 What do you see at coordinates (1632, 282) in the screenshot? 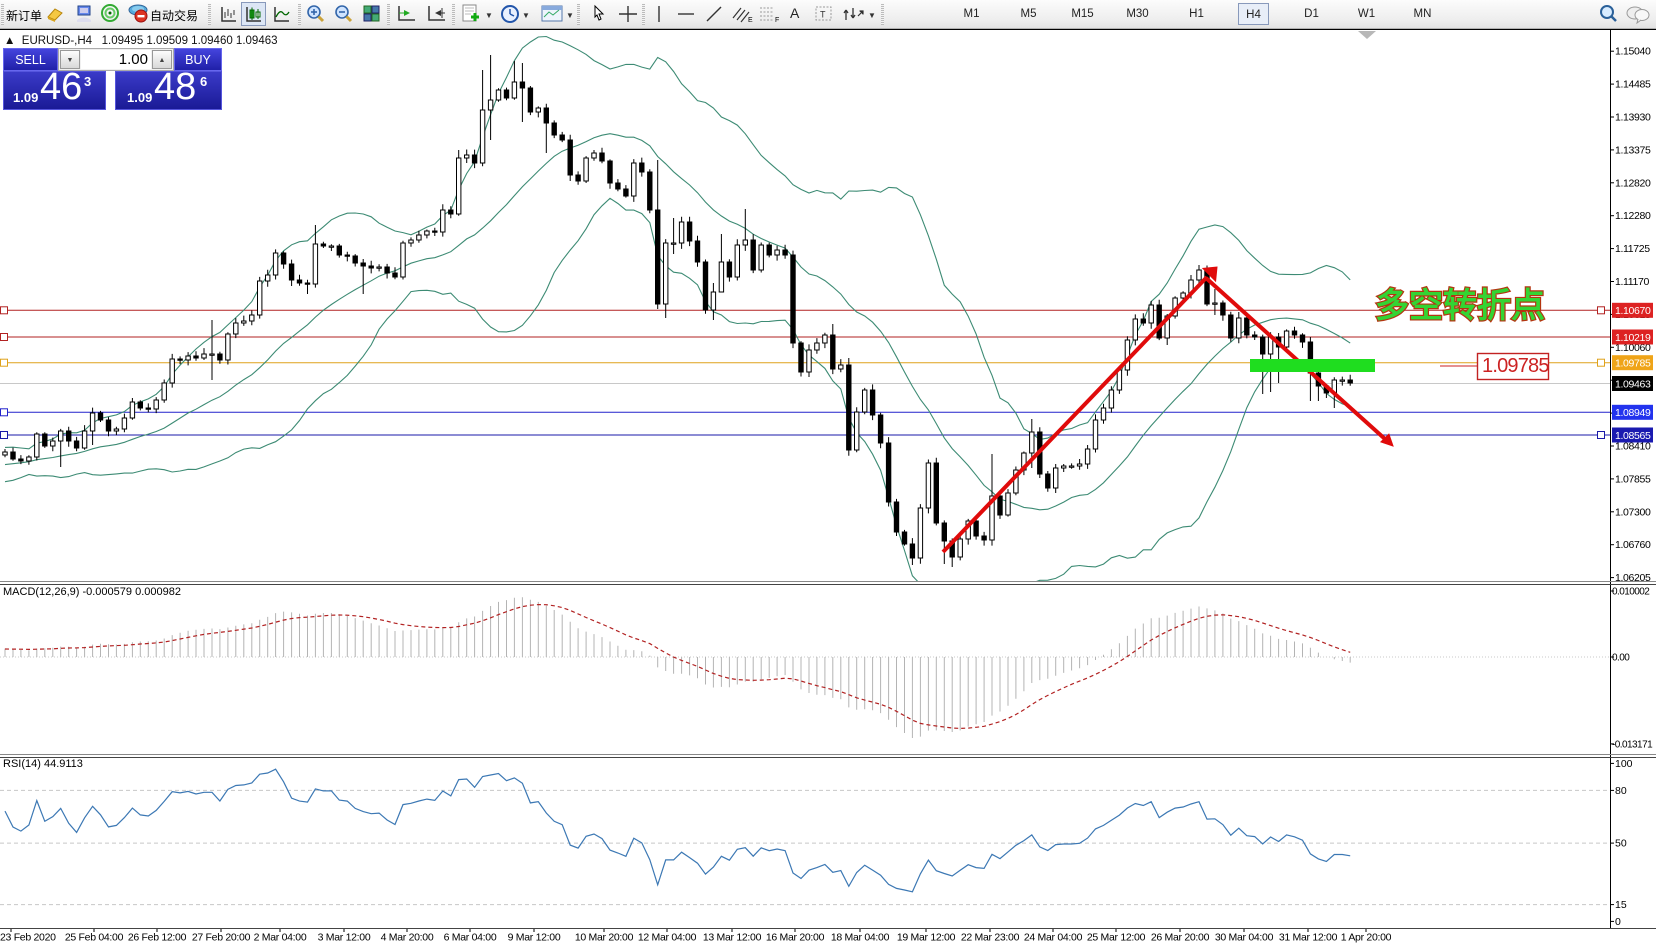
I see `svg-text: 1.11170` at bounding box center [1632, 282].